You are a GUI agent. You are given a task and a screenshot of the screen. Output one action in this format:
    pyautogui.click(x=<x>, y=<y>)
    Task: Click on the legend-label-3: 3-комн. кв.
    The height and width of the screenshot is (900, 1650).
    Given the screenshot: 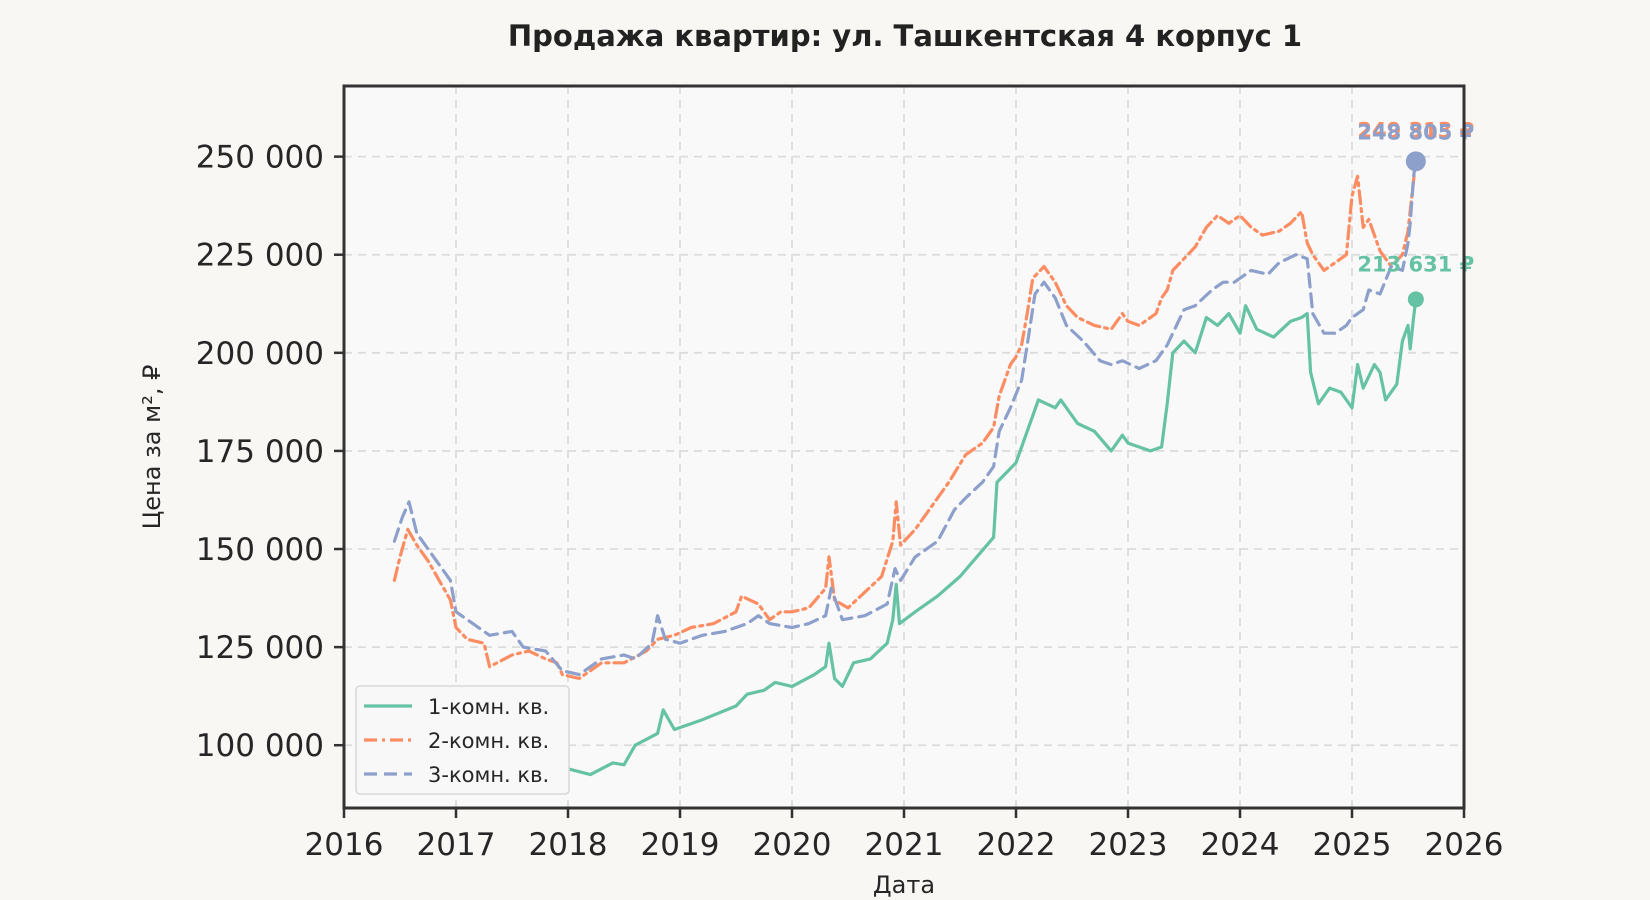 What is the action you would take?
    pyautogui.click(x=488, y=775)
    